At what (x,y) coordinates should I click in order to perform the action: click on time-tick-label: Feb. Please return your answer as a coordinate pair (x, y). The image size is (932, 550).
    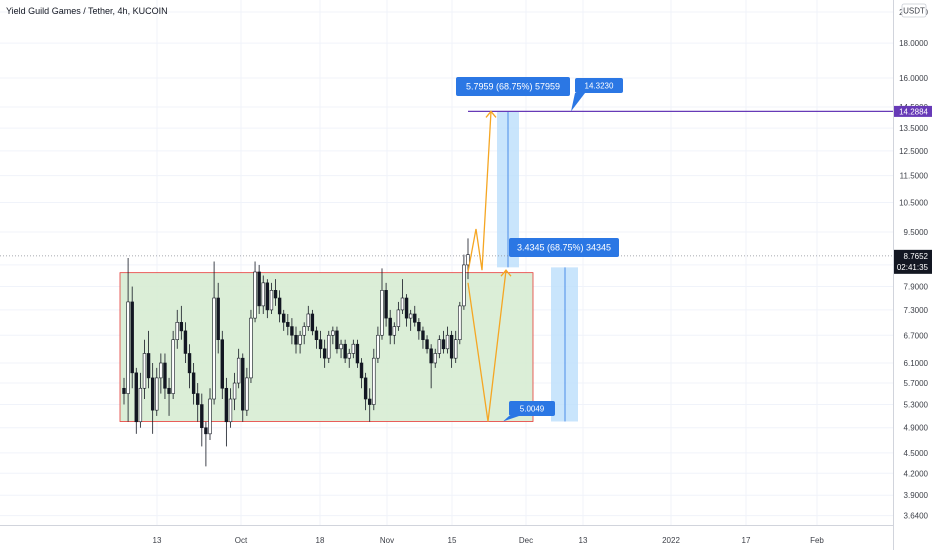
    Looking at the image, I should click on (817, 540).